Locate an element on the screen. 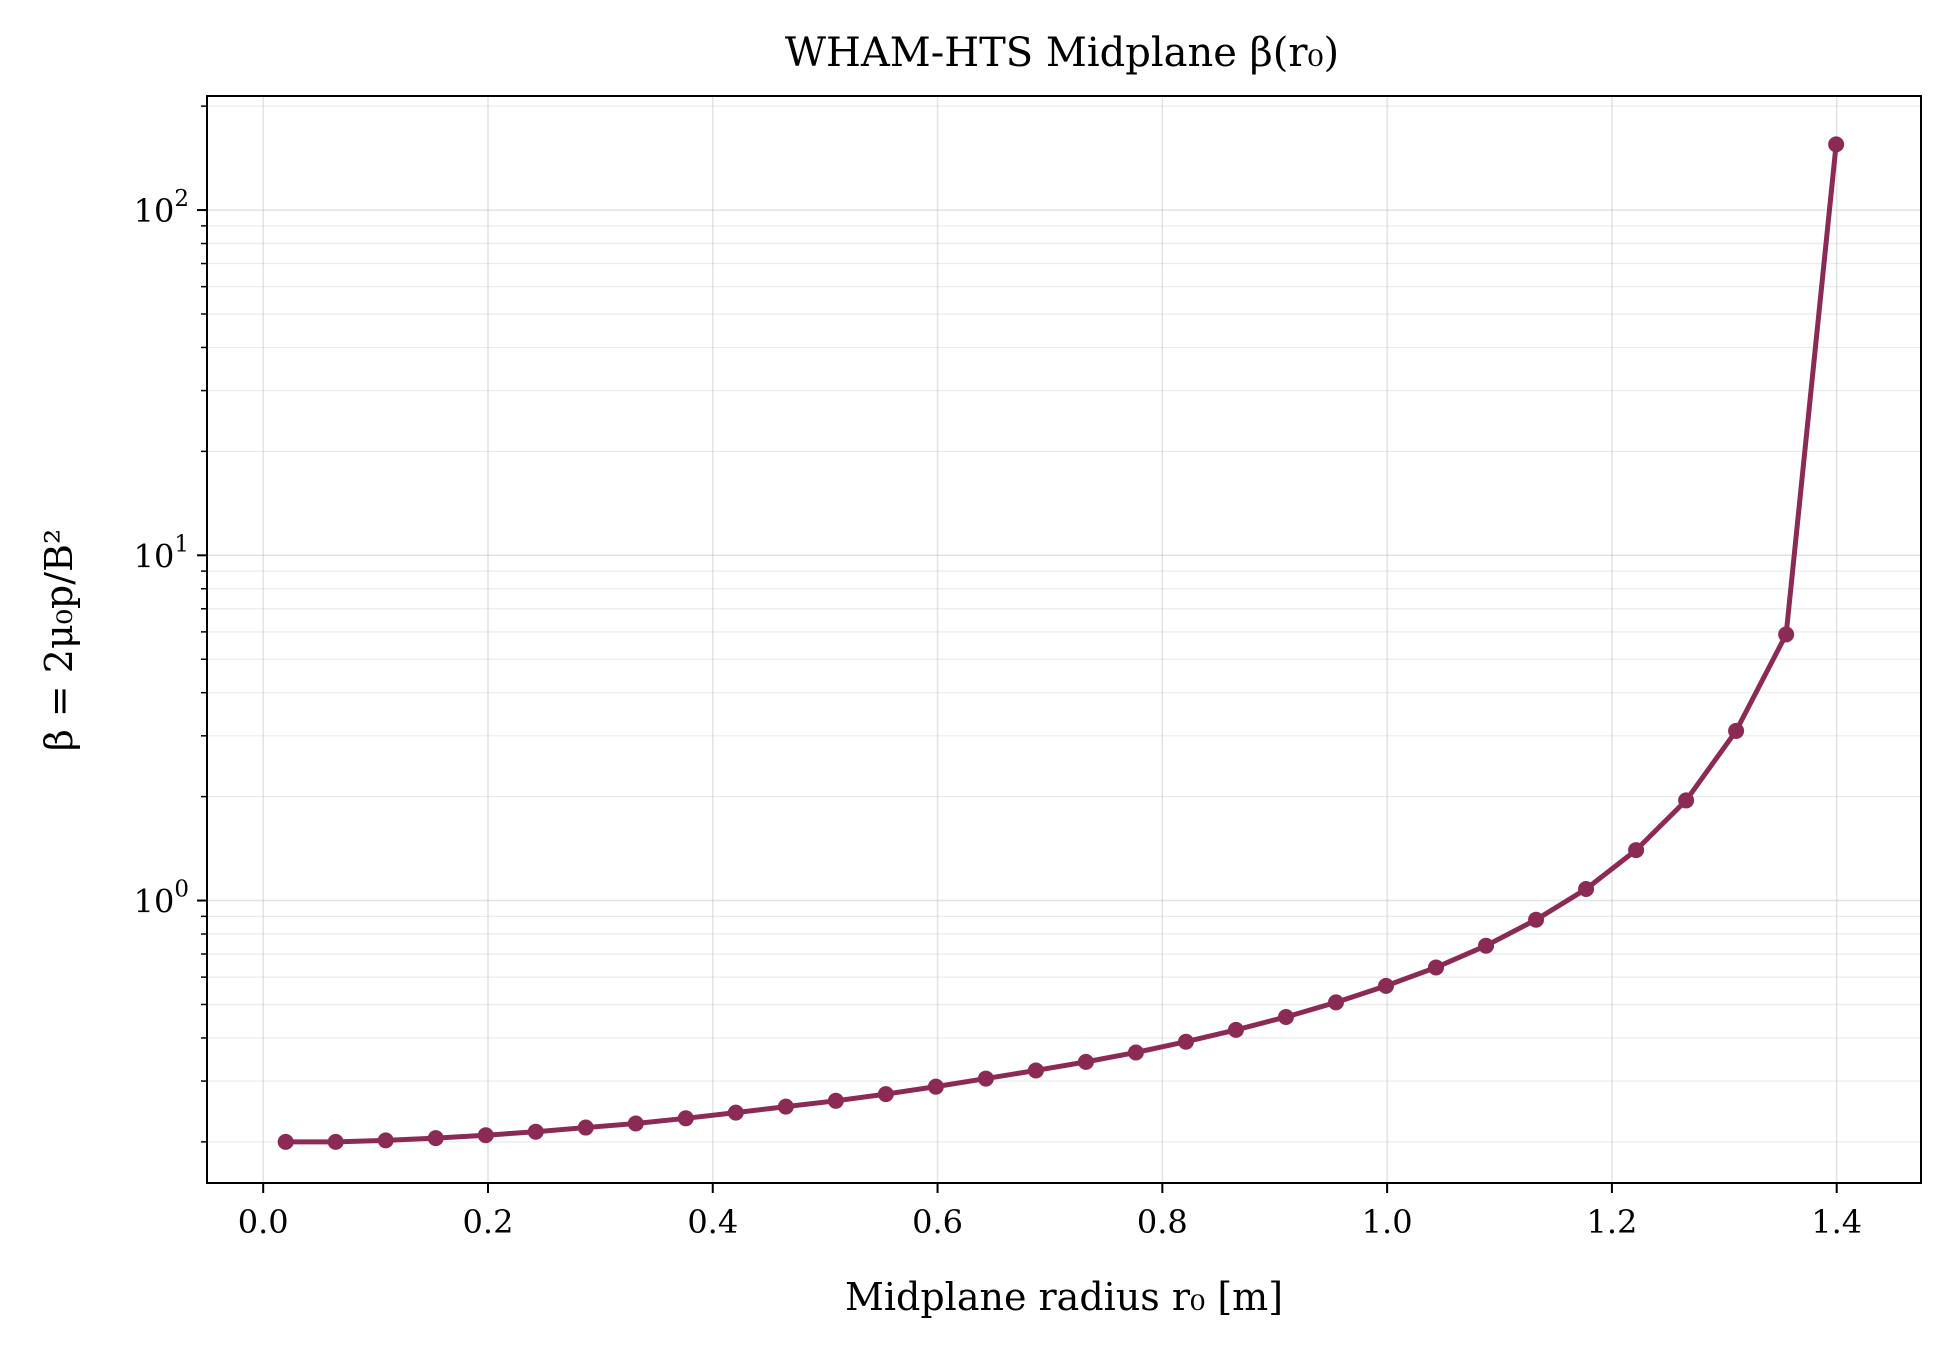 This screenshot has width=1940, height=1347. y-tick-label: 10² is located at coordinates (161, 208).